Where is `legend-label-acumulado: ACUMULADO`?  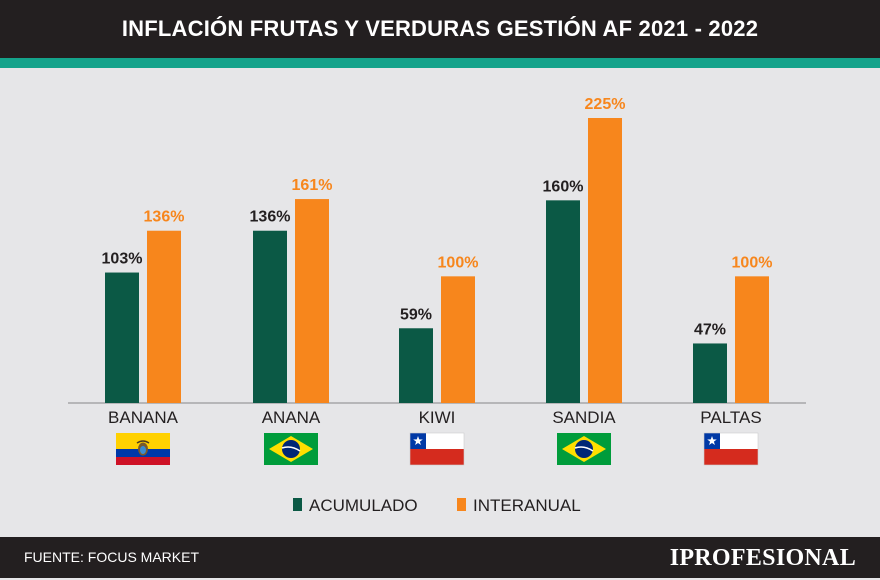
legend-label-acumulado: ACUMULADO is located at coordinates (363, 505).